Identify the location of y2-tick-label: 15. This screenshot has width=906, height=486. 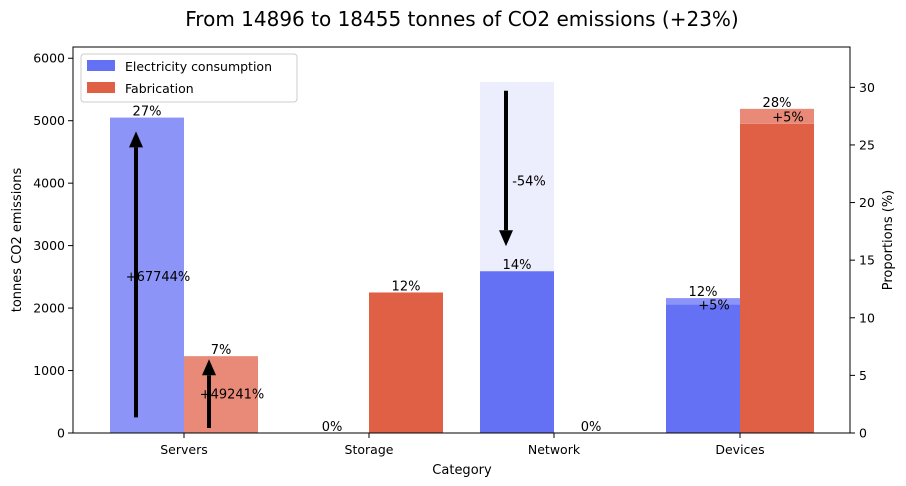
(867, 260).